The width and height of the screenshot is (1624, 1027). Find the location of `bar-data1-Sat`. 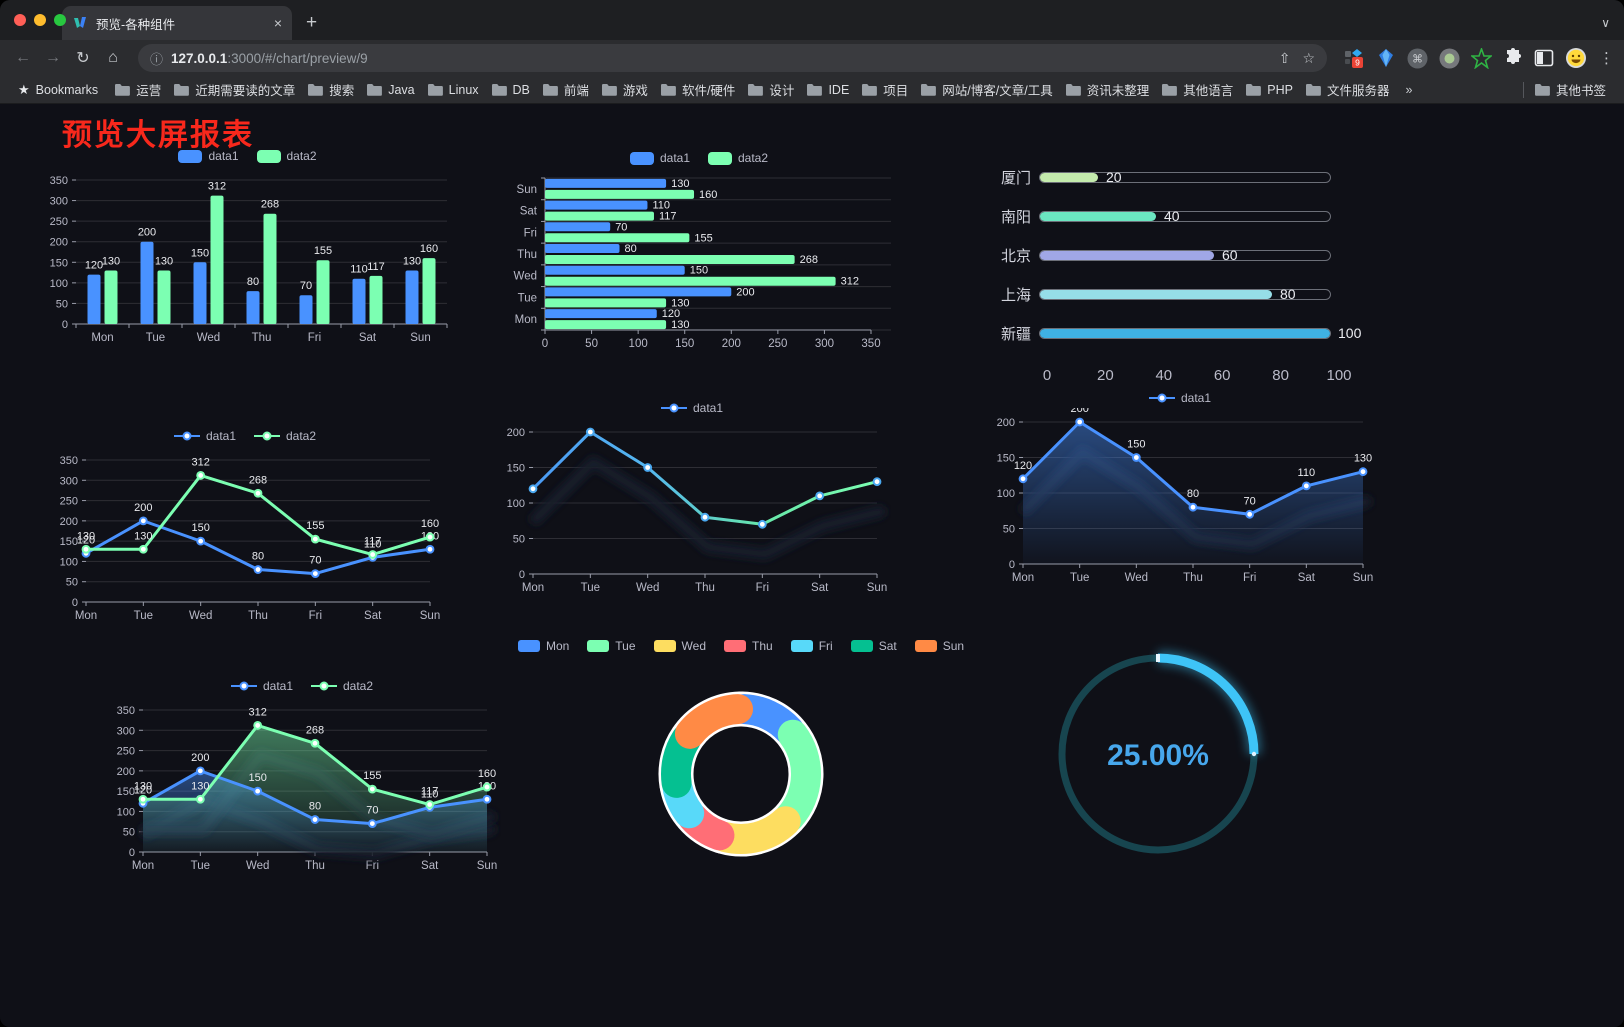

bar-data1-Sat is located at coordinates (596, 205).